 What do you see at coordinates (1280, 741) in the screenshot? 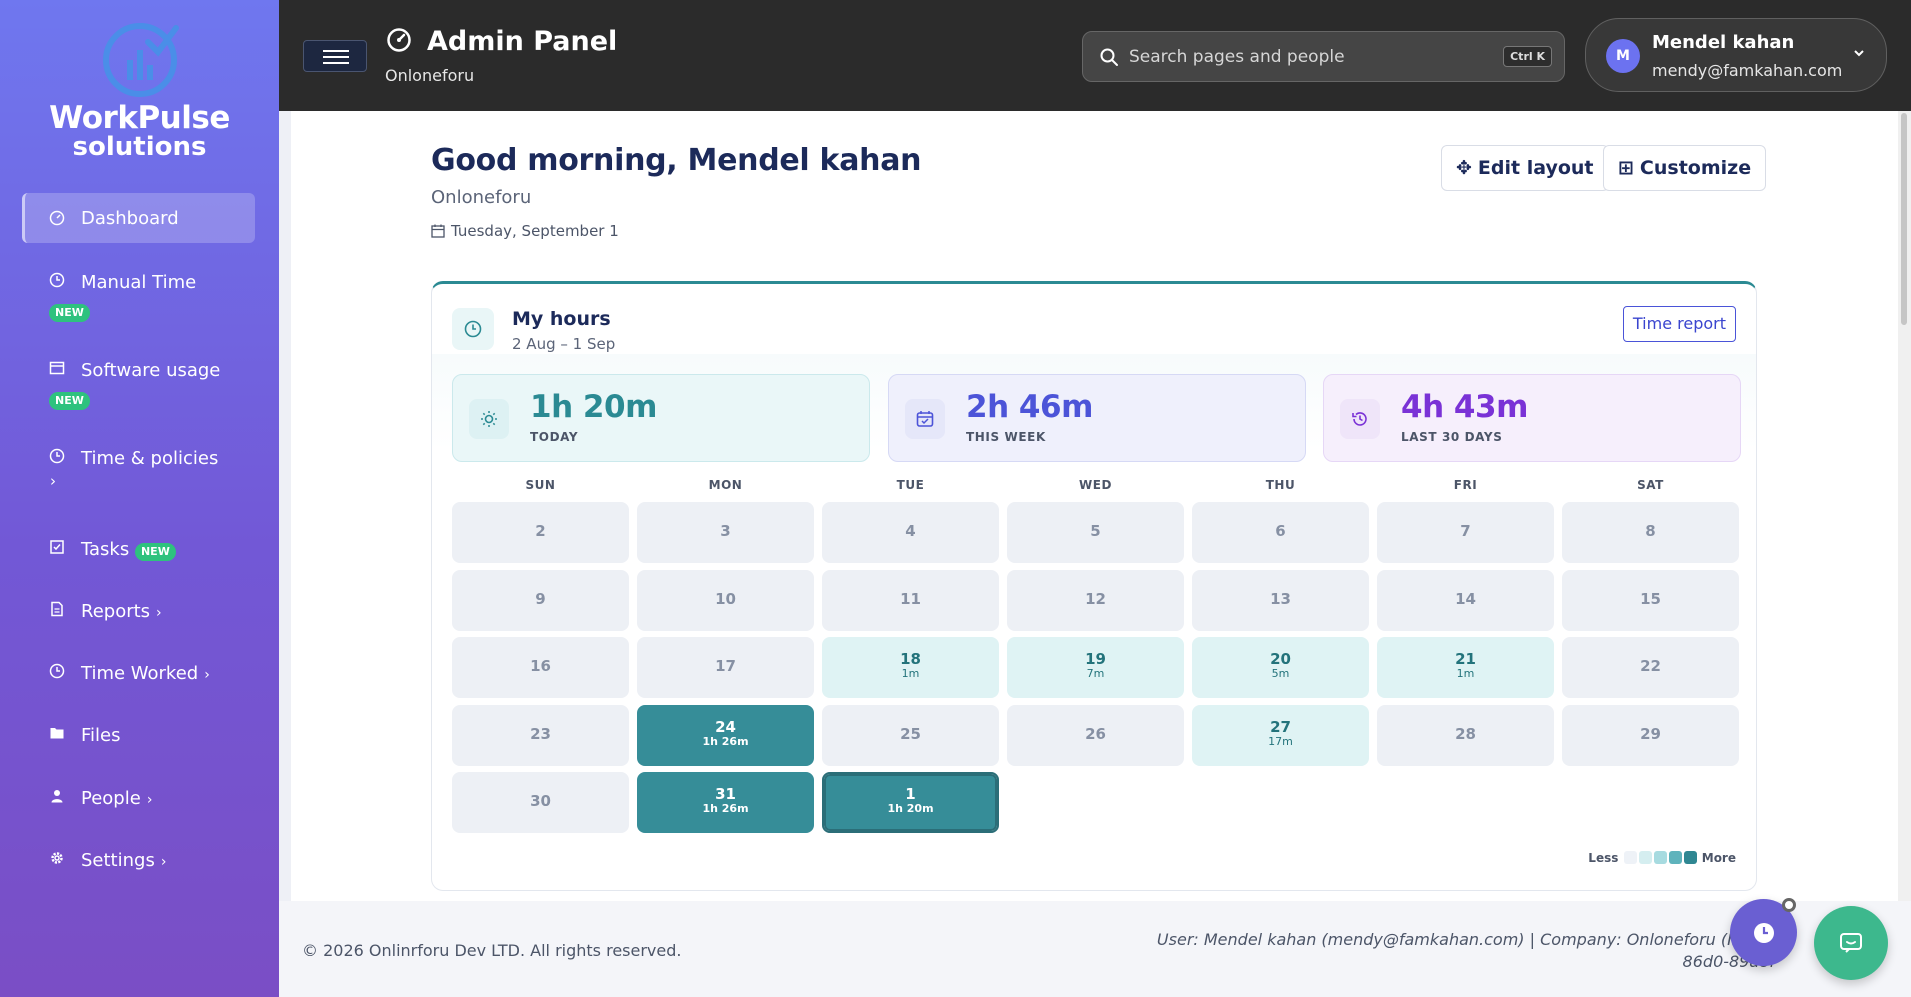
I see `day-hours: 17m` at bounding box center [1280, 741].